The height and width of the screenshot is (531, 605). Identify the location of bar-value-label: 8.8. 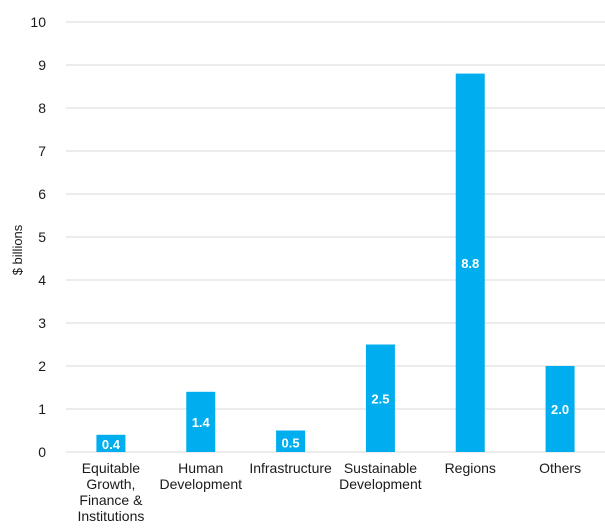
(470, 263).